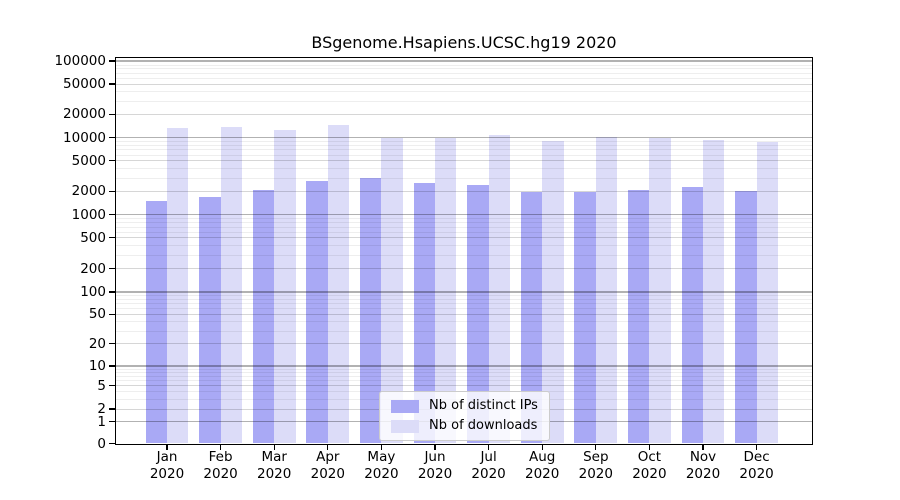  Describe the element at coordinates (483, 405) in the screenshot. I see `legend-label-distinct-ips: Nb of distinct IPs` at that location.